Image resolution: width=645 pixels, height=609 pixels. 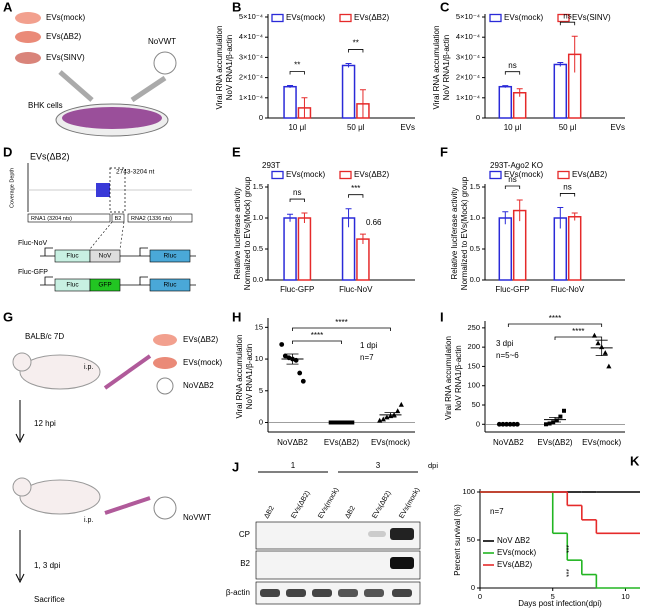 I want to click on cell-label: BHK cells, so click(x=45, y=105).